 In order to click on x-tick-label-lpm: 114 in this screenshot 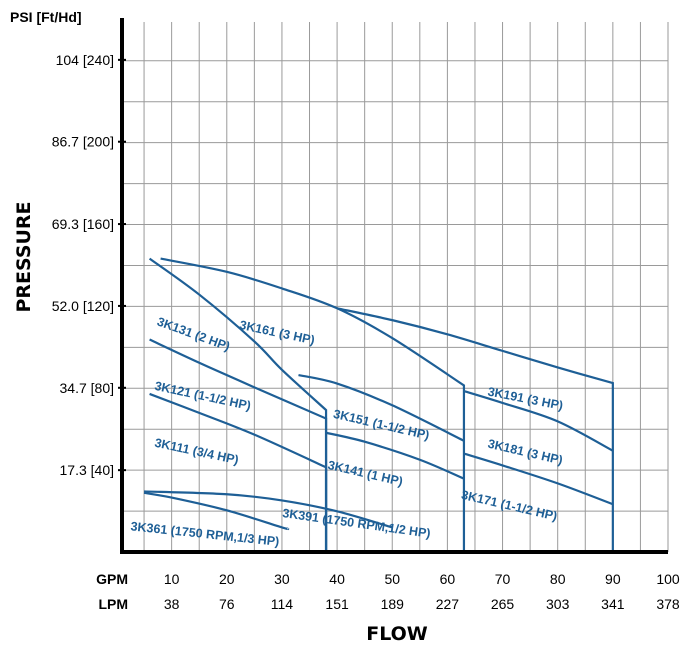, I will do `click(282, 604)`.